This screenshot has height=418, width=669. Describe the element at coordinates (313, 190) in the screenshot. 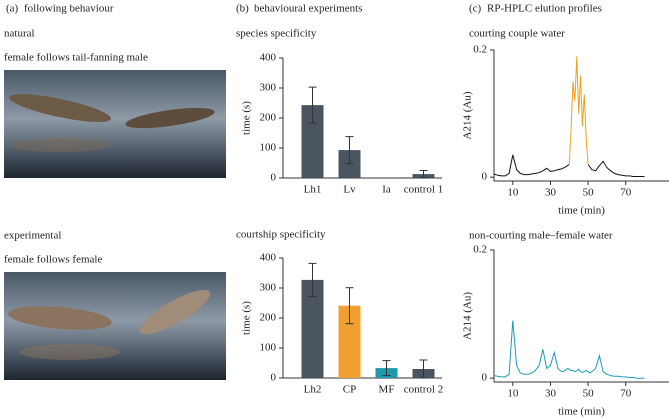

I see `x-tick-label: Lh1` at that location.